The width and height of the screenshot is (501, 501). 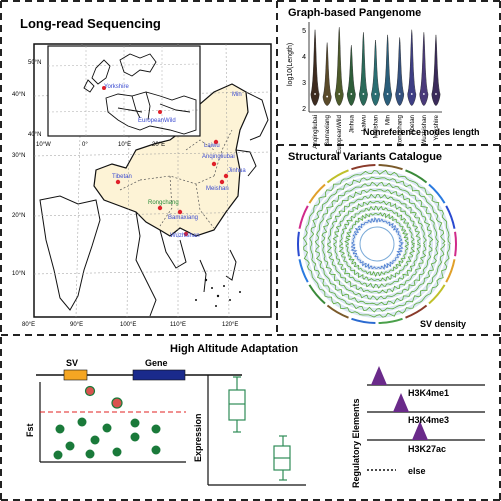 What do you see at coordinates (160, 112) in the screenshot?
I see `inset-site-europeanwild` at bounding box center [160, 112].